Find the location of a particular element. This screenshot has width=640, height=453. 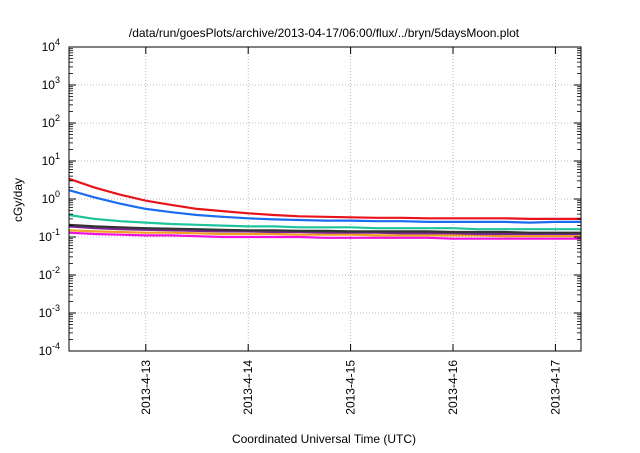

y-axis-label: cGy/day is located at coordinates (18, 200).